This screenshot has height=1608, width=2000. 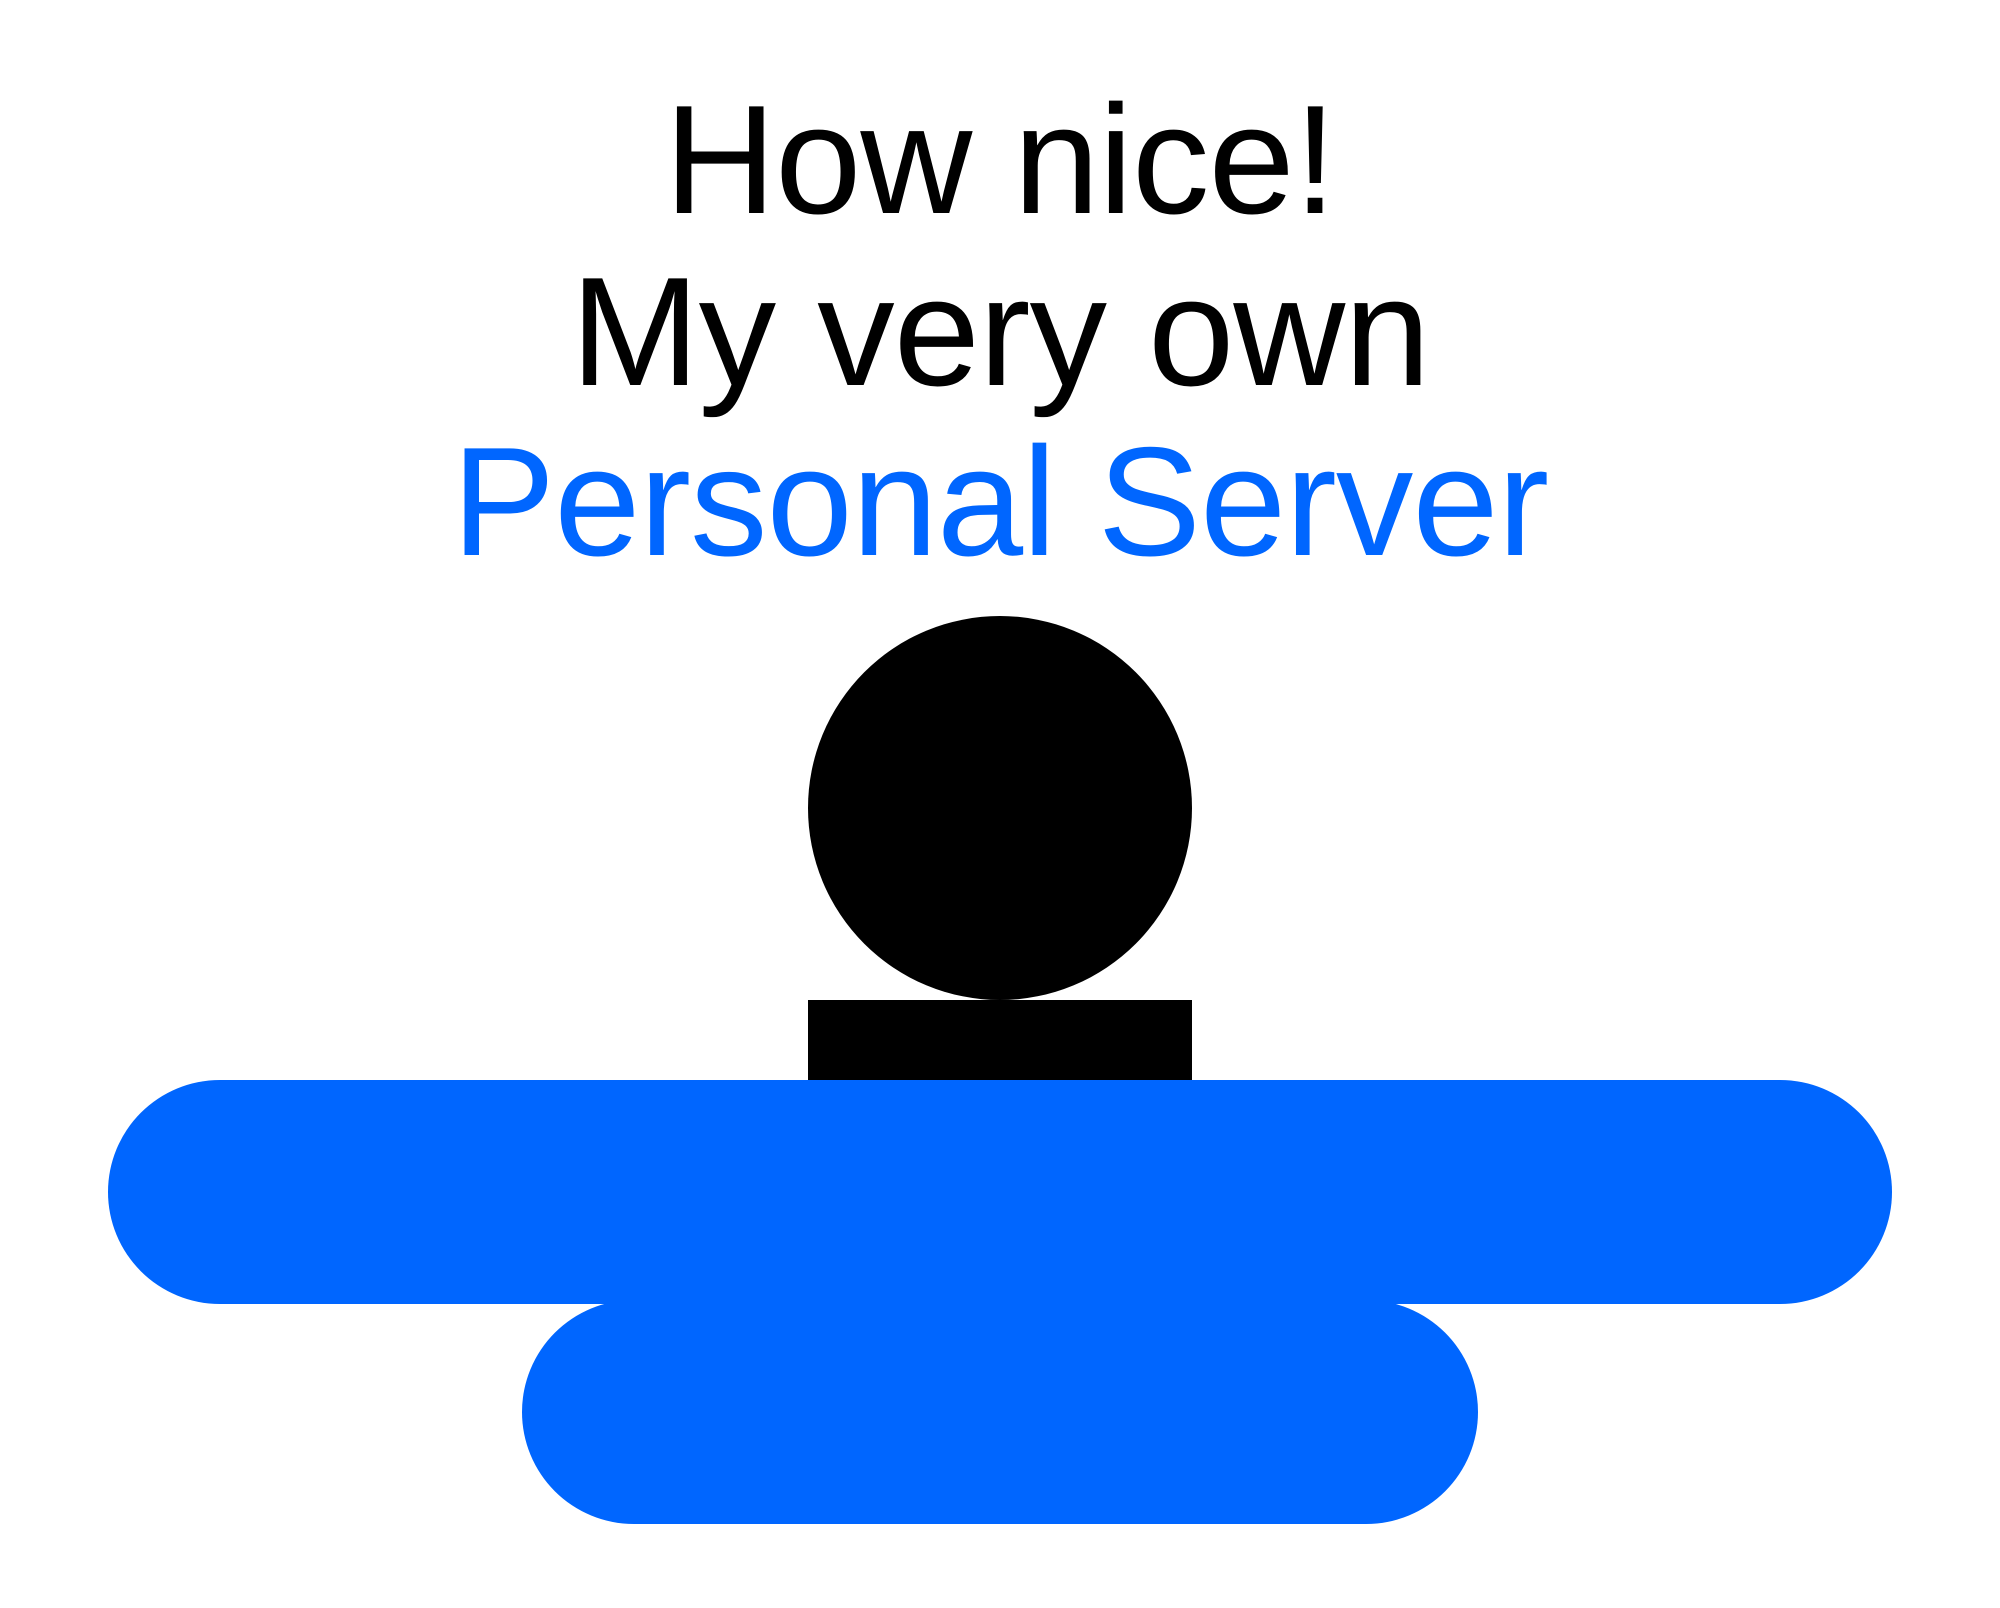 What do you see at coordinates (1000, 501) in the screenshot?
I see `headline-accent-line: Personal Server` at bounding box center [1000, 501].